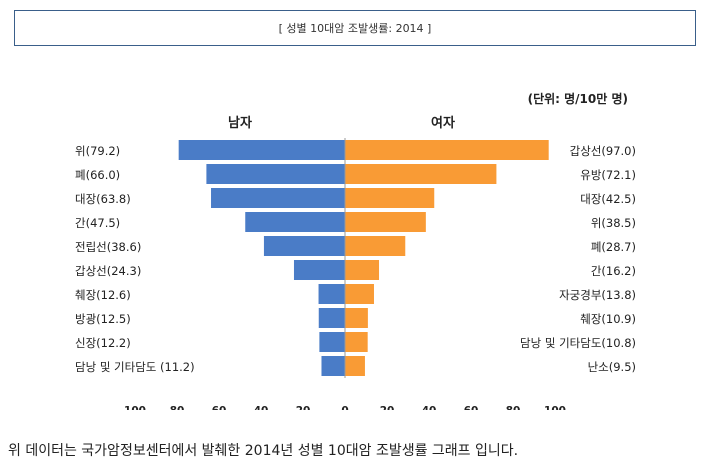 Image resolution: width=720 pixels, height=473 pixels. What do you see at coordinates (608, 199) in the screenshot?
I see `label-female: 대장(42.5)` at bounding box center [608, 199].